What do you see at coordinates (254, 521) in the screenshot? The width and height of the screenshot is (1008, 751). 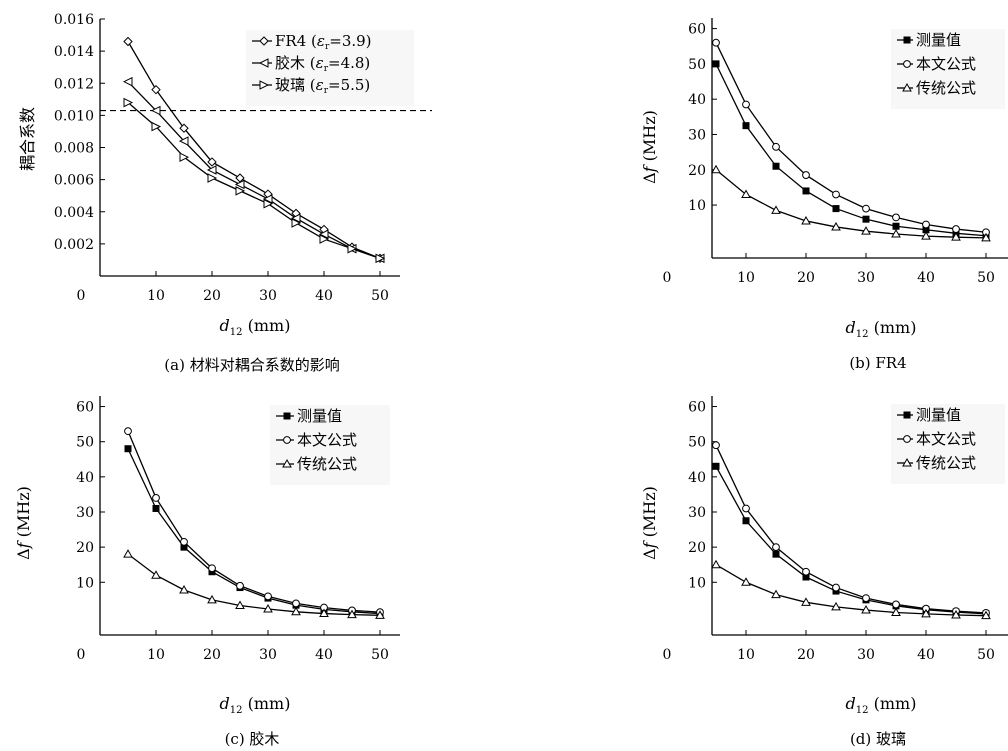 I see `chart-c-series-1-line` at bounding box center [254, 521].